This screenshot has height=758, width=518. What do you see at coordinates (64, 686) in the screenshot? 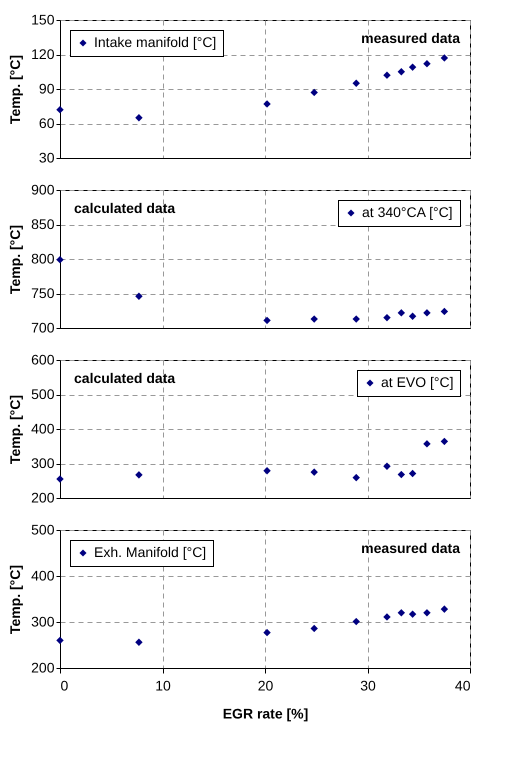
I see `x-tick-label: 0` at bounding box center [64, 686].